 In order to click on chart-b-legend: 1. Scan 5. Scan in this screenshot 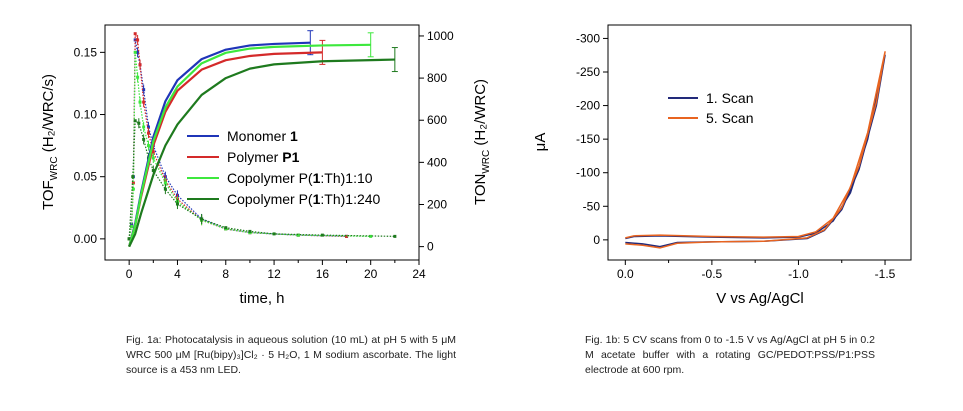, I will do `click(710, 108)`.